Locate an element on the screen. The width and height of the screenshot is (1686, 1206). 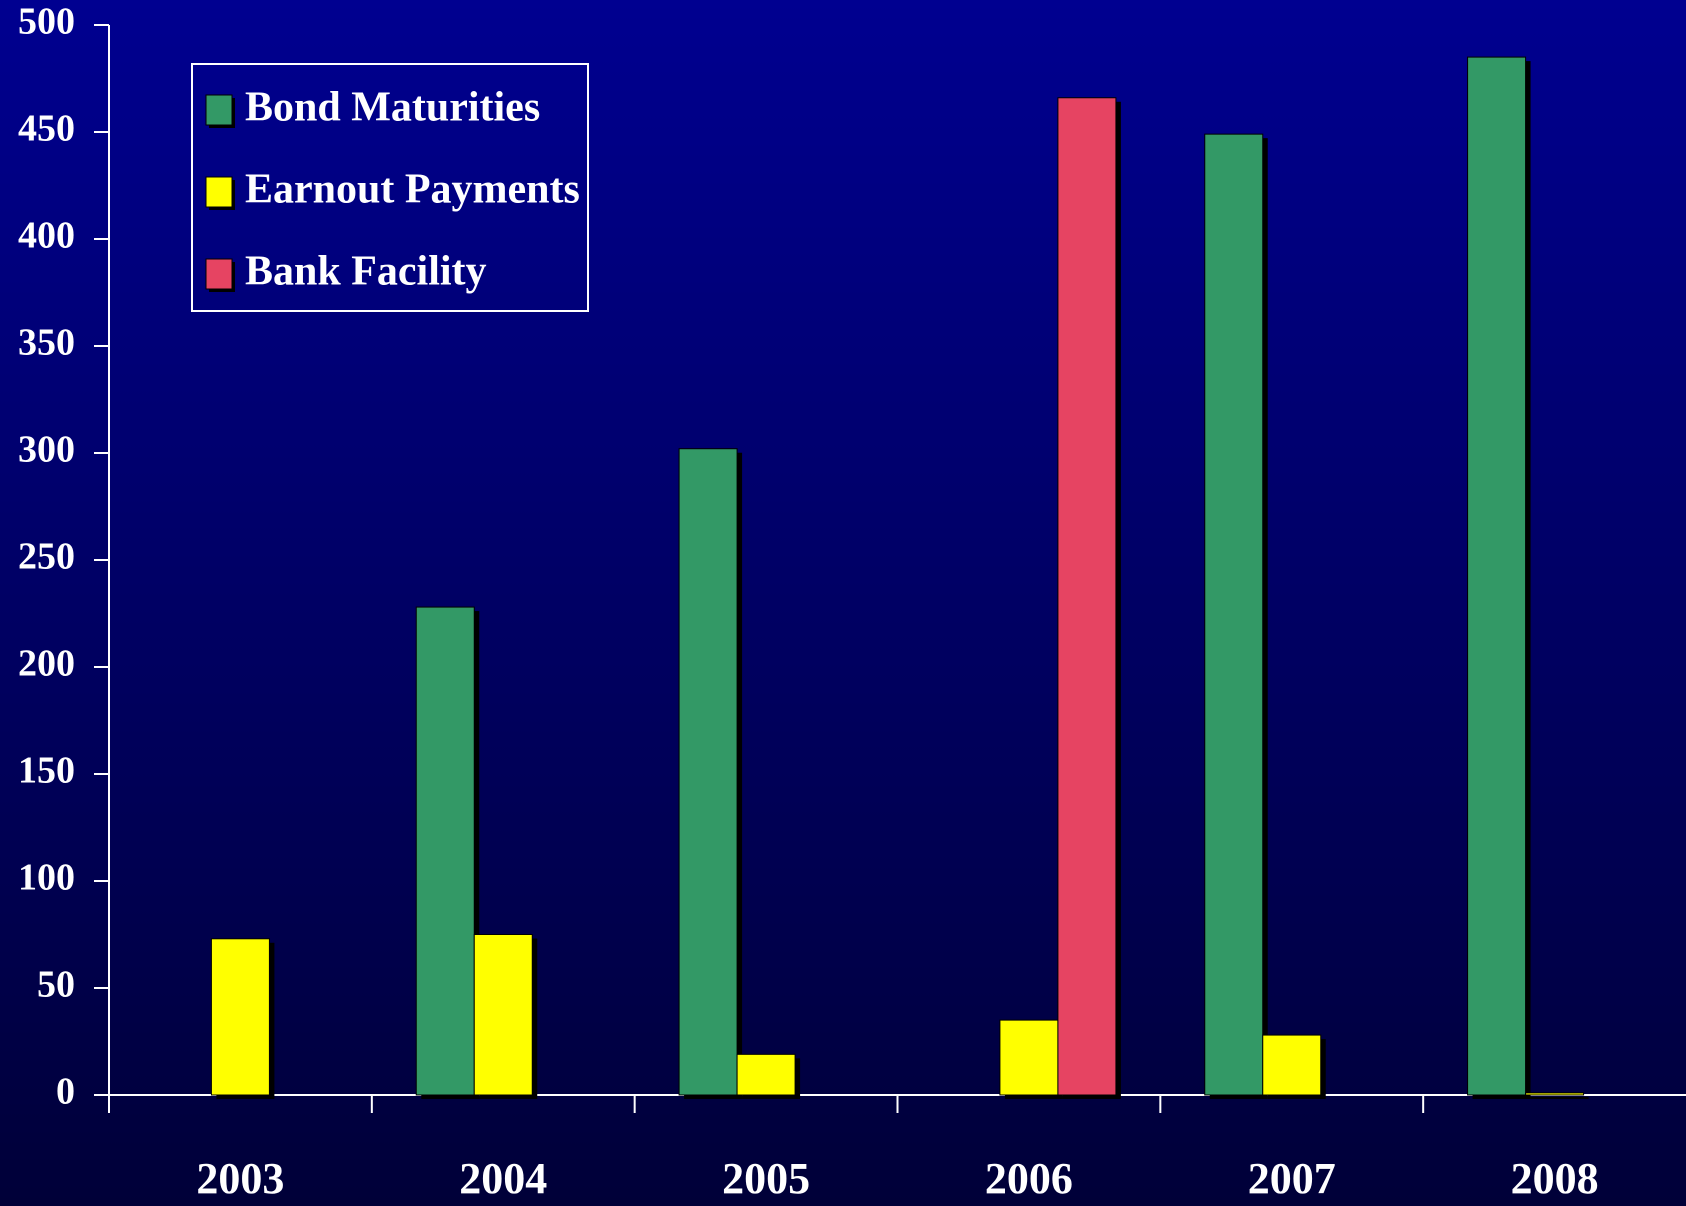
y-tick-label: 450 is located at coordinates (46, 129).